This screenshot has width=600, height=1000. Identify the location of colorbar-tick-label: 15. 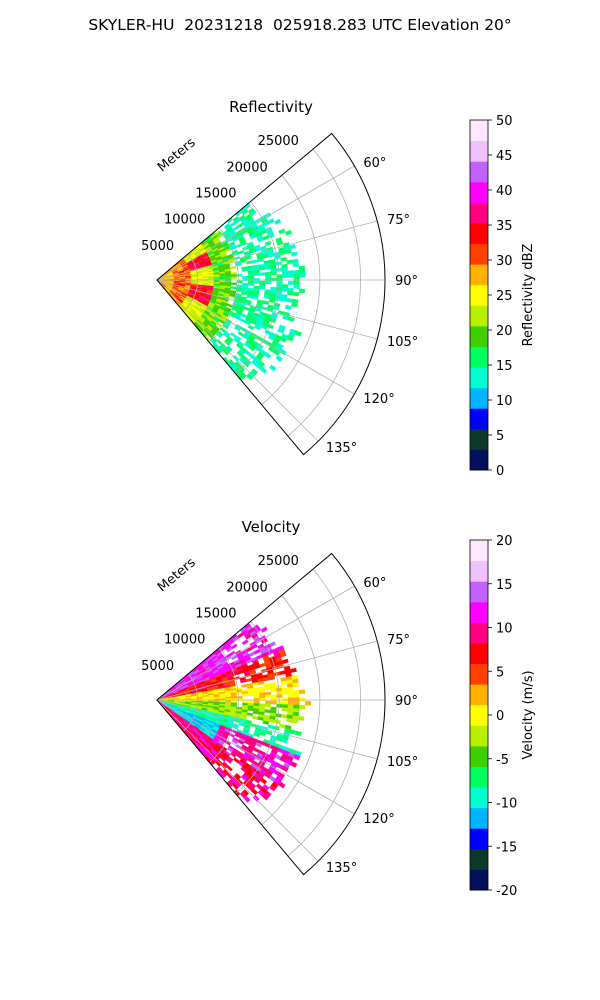
(504, 585).